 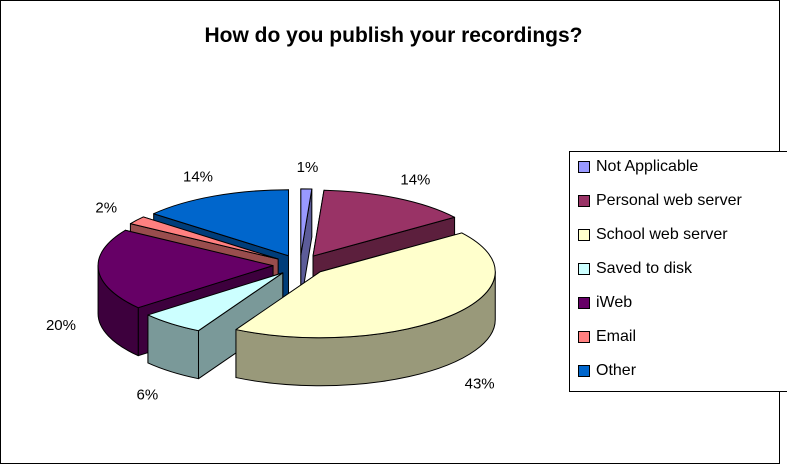 I want to click on pie-slice-saved-to-disk, so click(x=215, y=302).